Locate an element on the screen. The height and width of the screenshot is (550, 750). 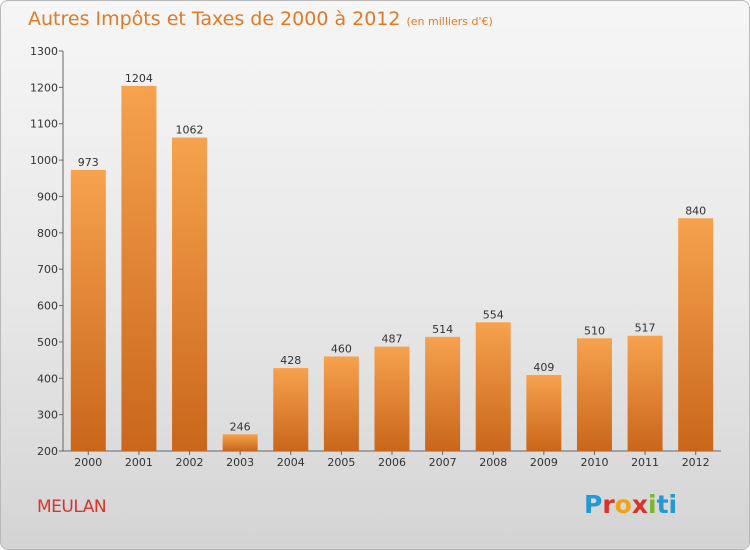
y-tick-label: 400 is located at coordinates (47, 378).